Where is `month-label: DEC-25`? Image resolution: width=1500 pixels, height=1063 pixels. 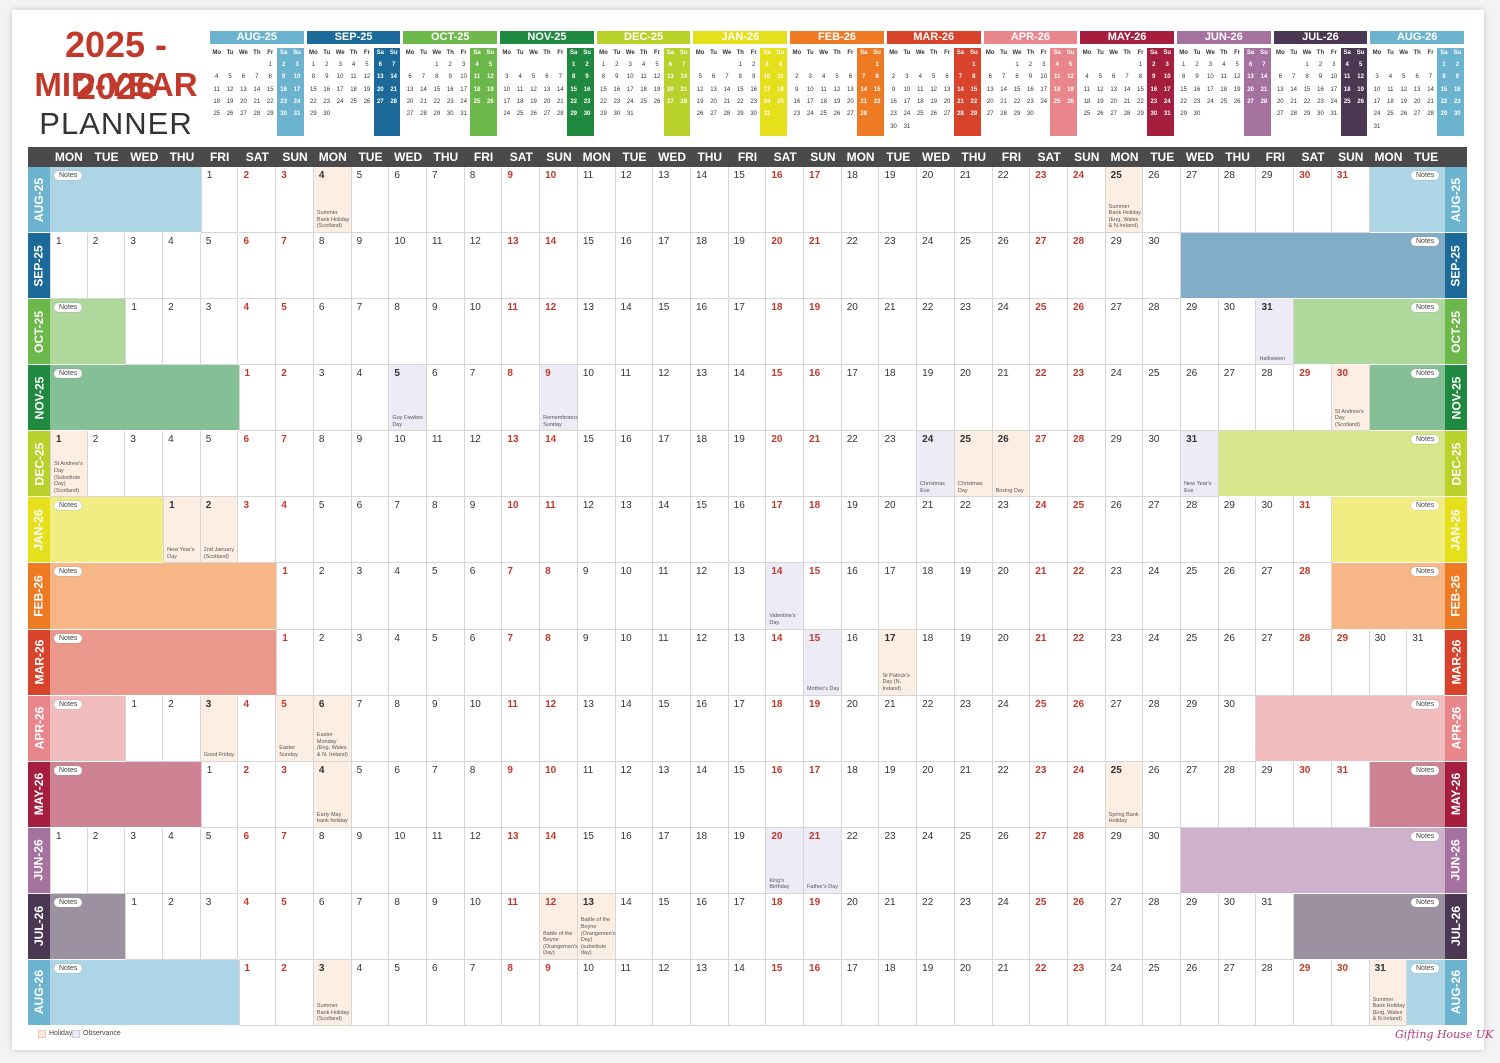
month-label: DEC-25 is located at coordinates (39, 464).